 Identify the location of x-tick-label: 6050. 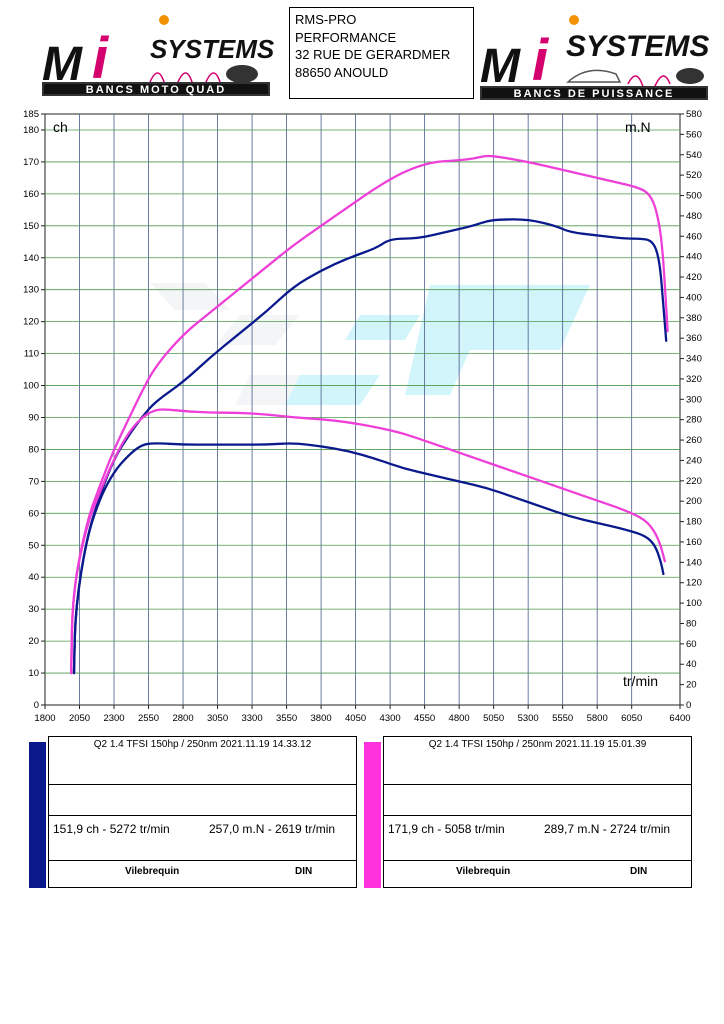
(631, 718).